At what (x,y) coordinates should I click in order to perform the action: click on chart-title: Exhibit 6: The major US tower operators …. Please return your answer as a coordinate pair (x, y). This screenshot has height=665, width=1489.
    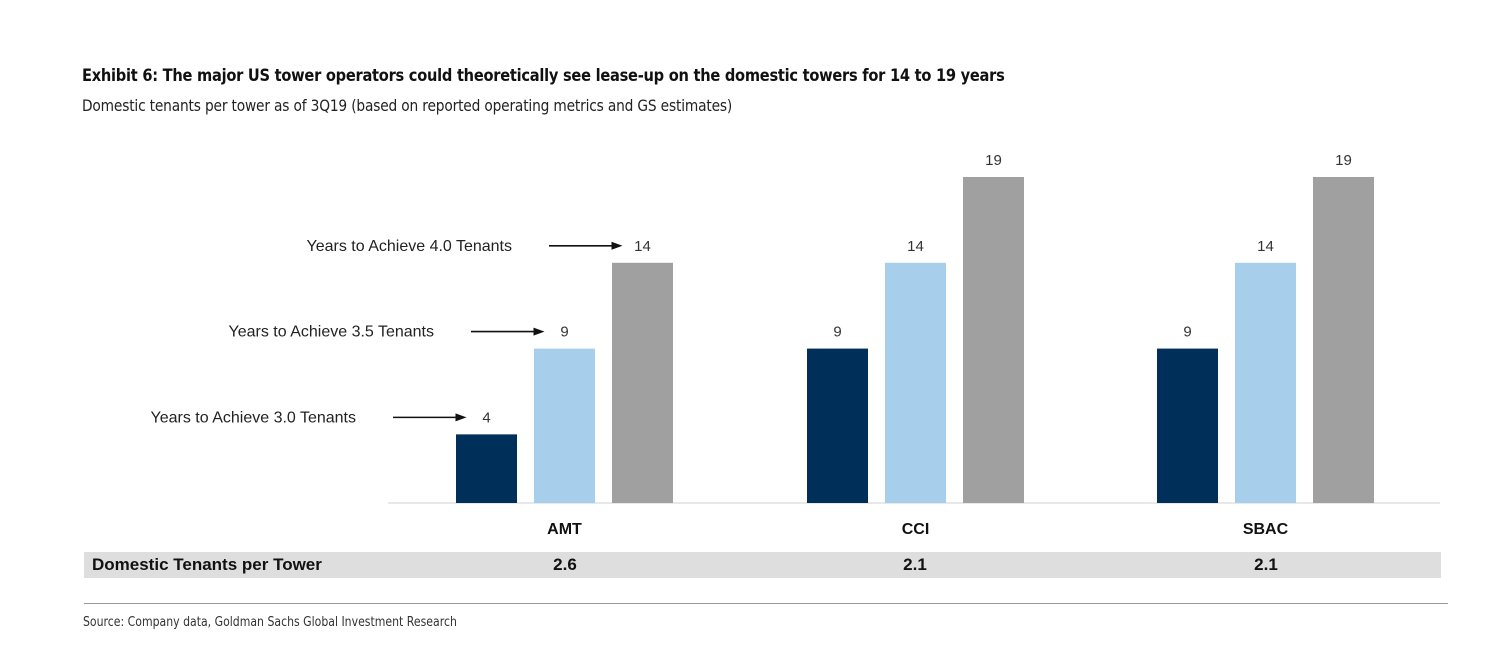
    Looking at the image, I should click on (543, 76).